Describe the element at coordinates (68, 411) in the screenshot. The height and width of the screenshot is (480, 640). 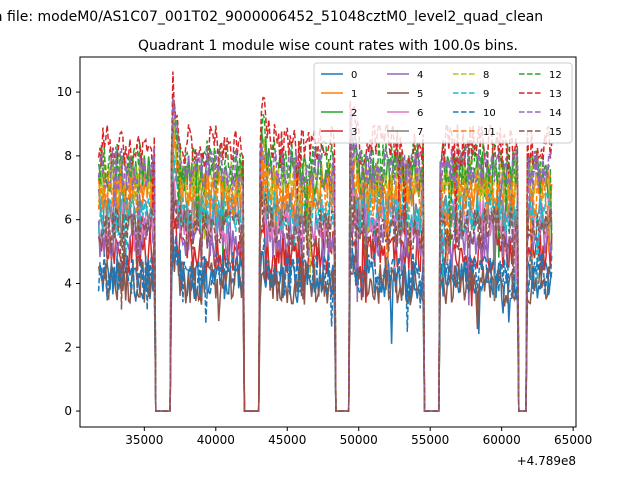
I see `y-tick-label: 0` at that location.